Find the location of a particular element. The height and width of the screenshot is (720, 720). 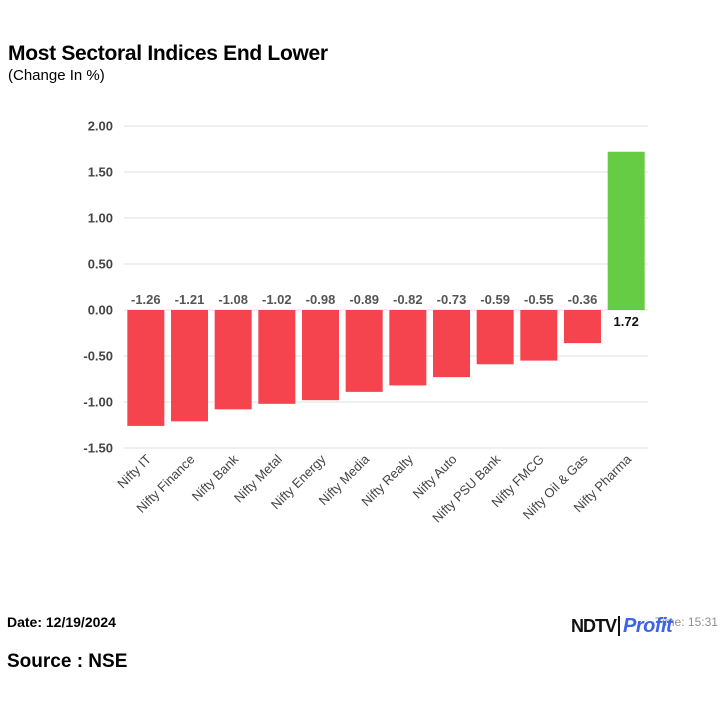

data-label: 1.72 is located at coordinates (626, 321).